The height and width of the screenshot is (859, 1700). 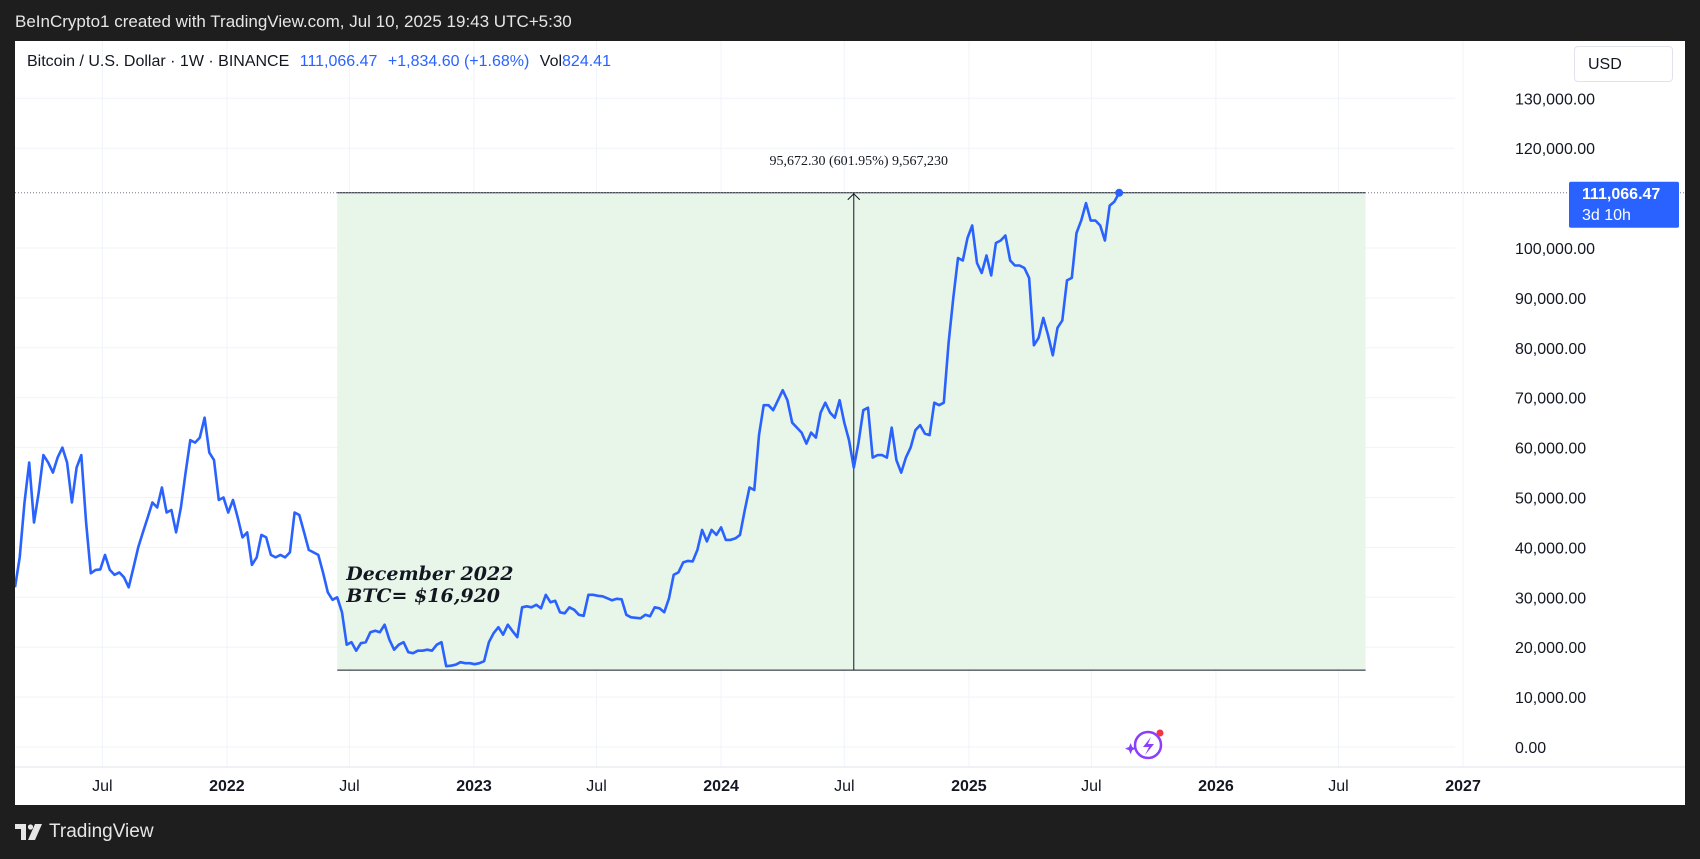 What do you see at coordinates (850, 832) in the screenshot?
I see `footer: TradingView` at bounding box center [850, 832].